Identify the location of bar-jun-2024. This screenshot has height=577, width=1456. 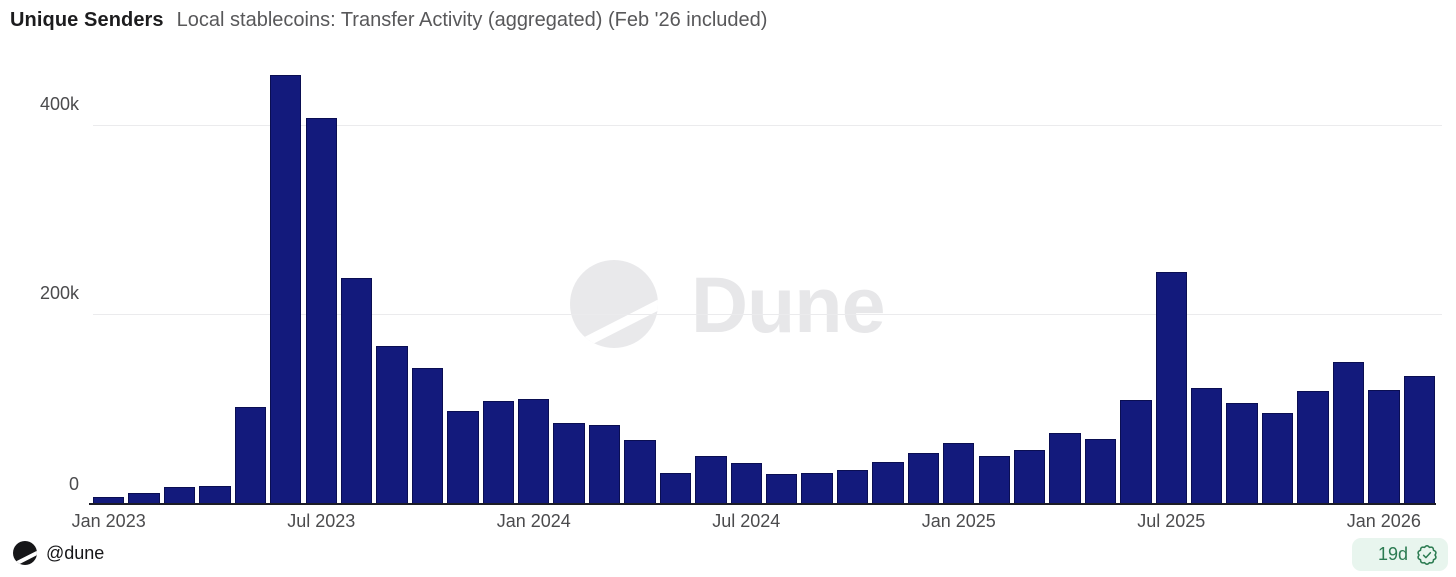
(711, 479).